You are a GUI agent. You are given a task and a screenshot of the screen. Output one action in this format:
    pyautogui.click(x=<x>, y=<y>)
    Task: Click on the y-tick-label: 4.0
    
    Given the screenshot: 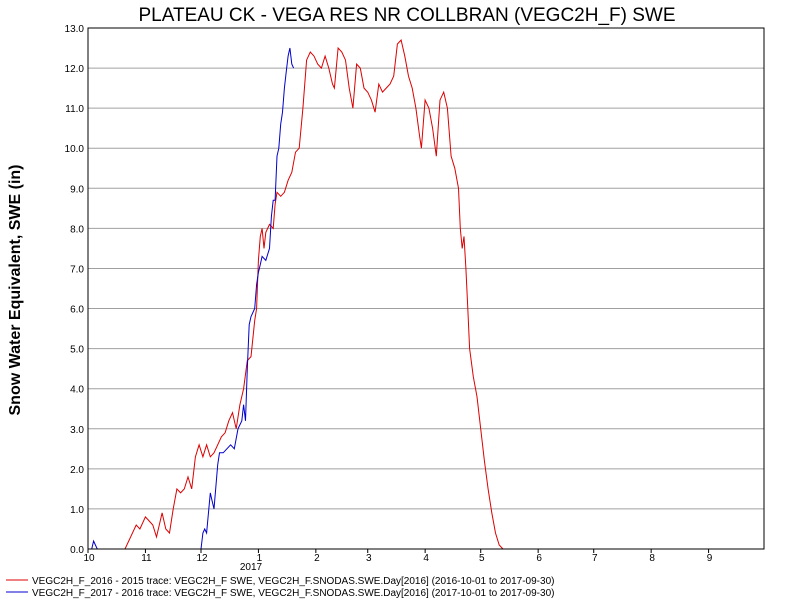 What is the action you would take?
    pyautogui.click(x=77, y=390)
    